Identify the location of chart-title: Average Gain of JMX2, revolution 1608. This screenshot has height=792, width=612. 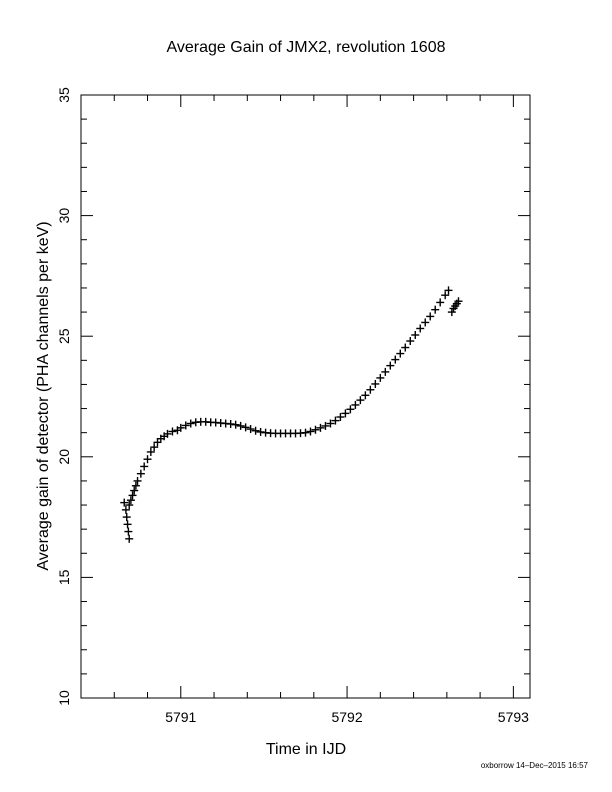
(306, 47).